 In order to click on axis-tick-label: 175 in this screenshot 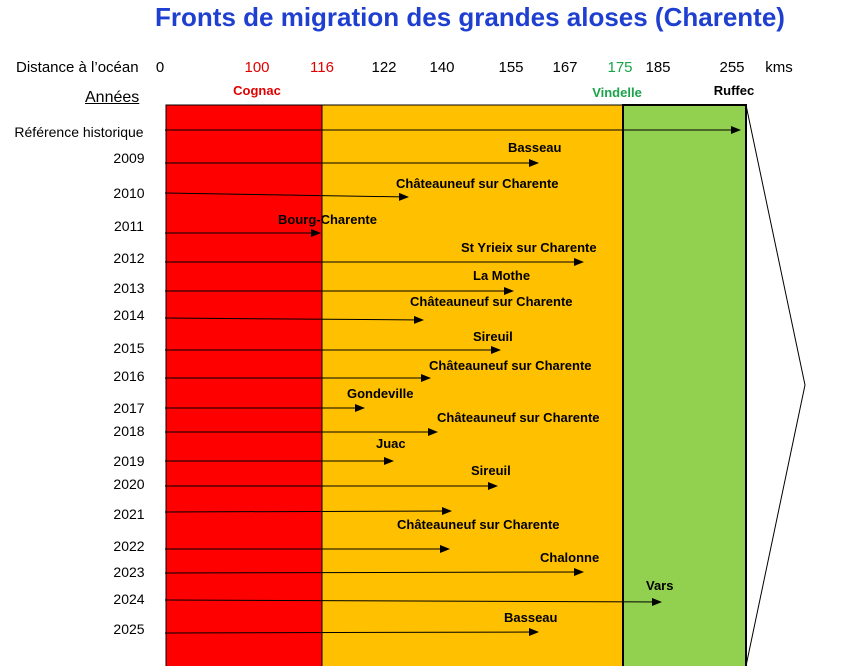, I will do `click(620, 67)`.